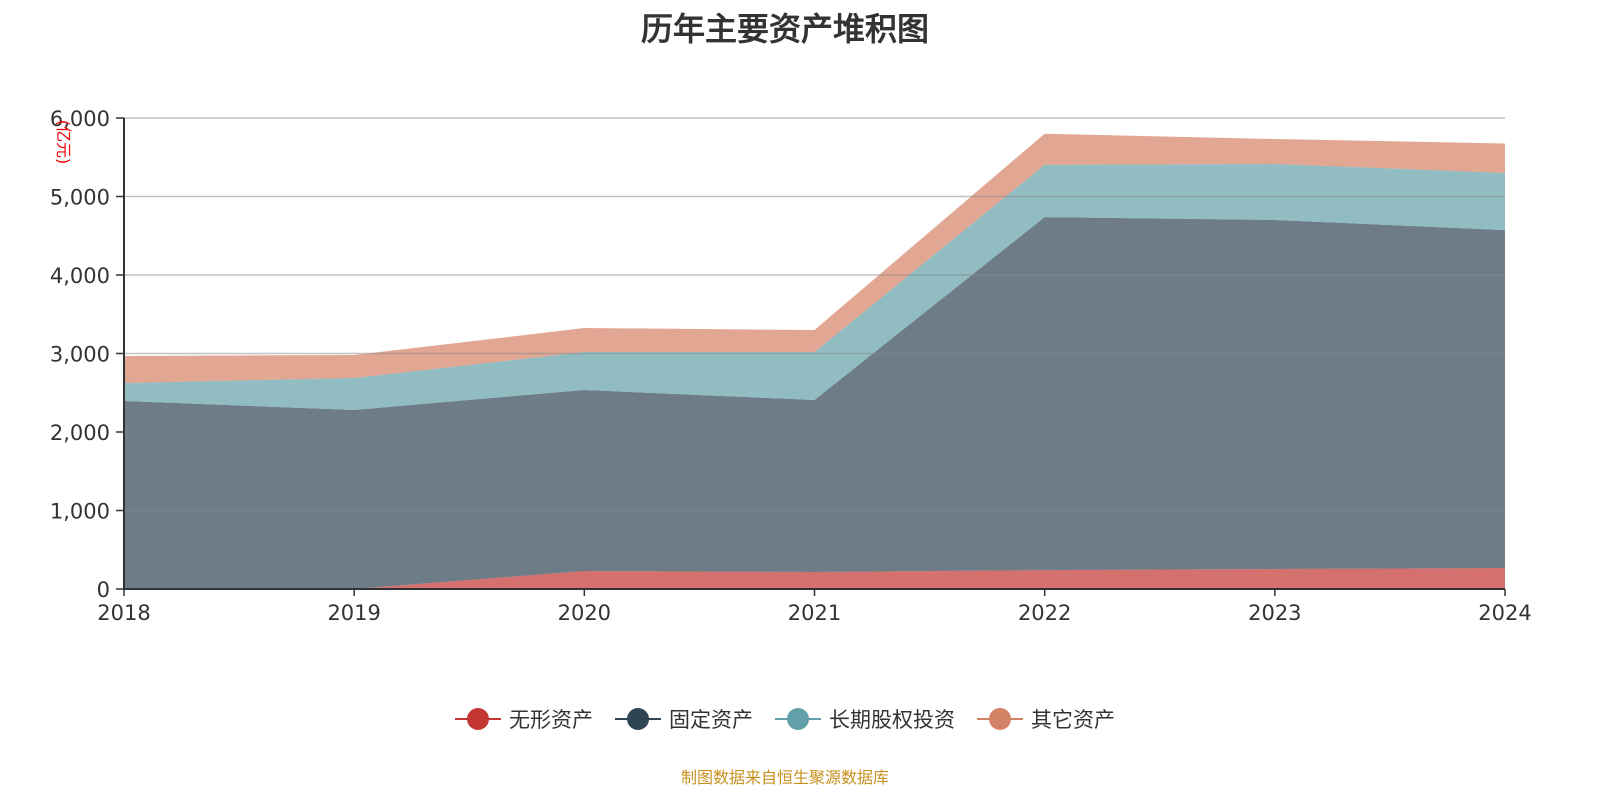 The image size is (1600, 800). Describe the element at coordinates (80, 355) in the screenshot. I see `y-tick-label: 3,000` at that location.